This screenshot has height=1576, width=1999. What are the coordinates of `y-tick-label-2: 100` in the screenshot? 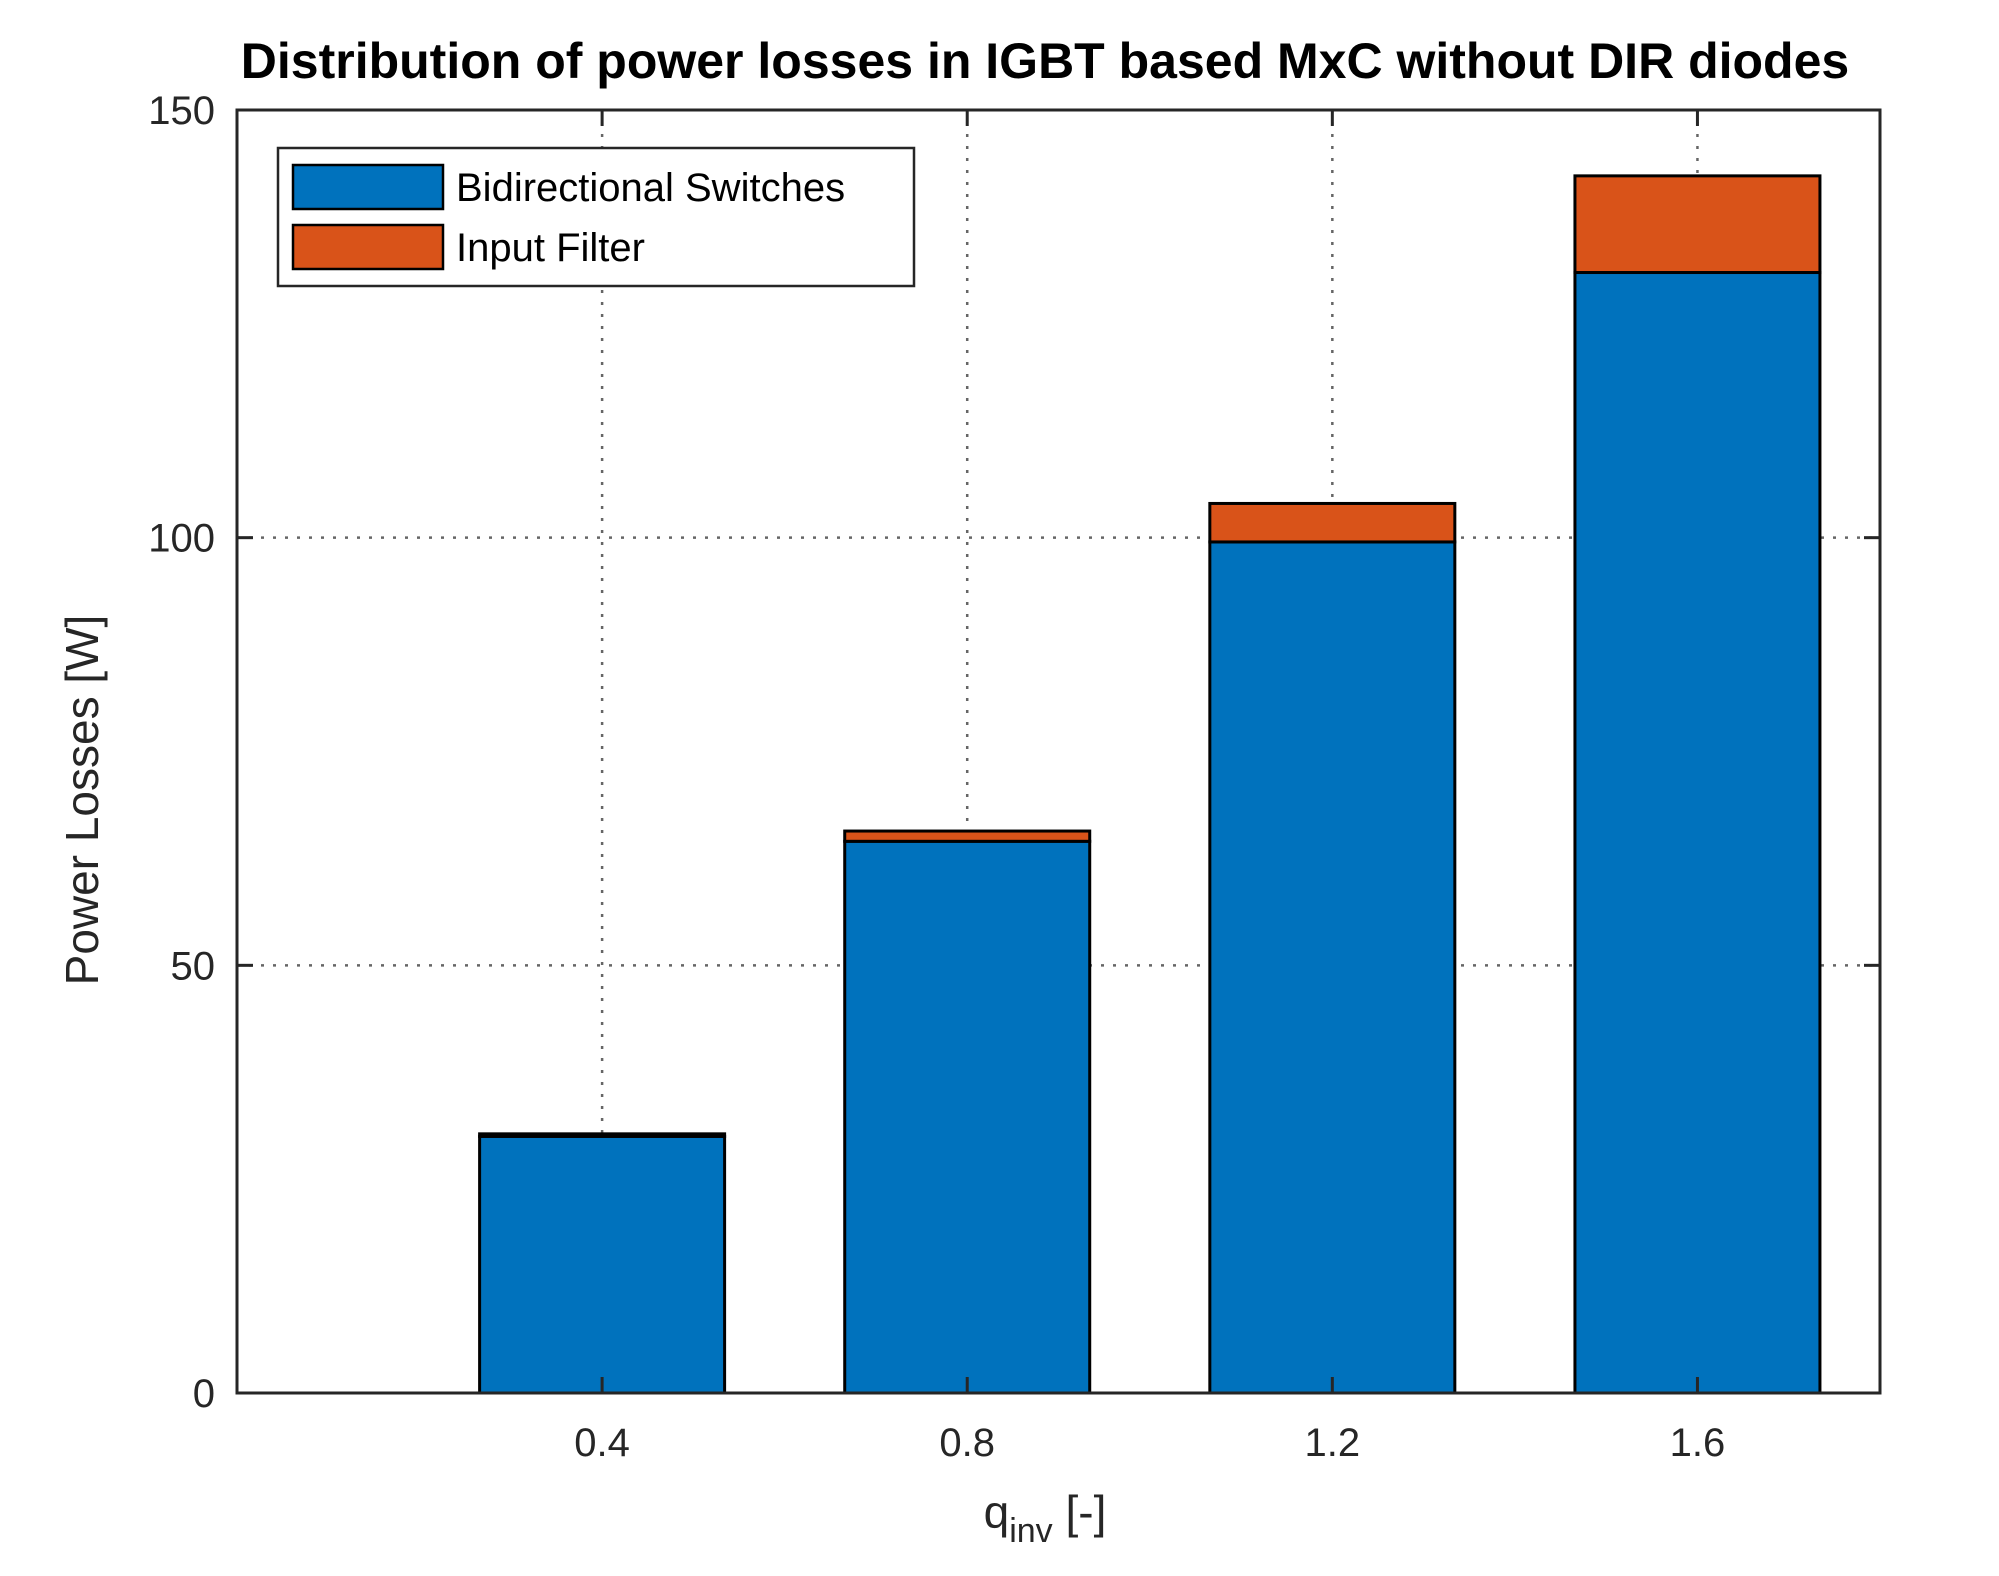 It's located at (181, 539).